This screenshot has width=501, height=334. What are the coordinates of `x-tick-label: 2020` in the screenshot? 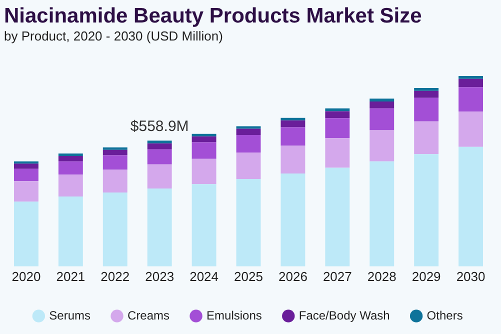 It's located at (26, 276).